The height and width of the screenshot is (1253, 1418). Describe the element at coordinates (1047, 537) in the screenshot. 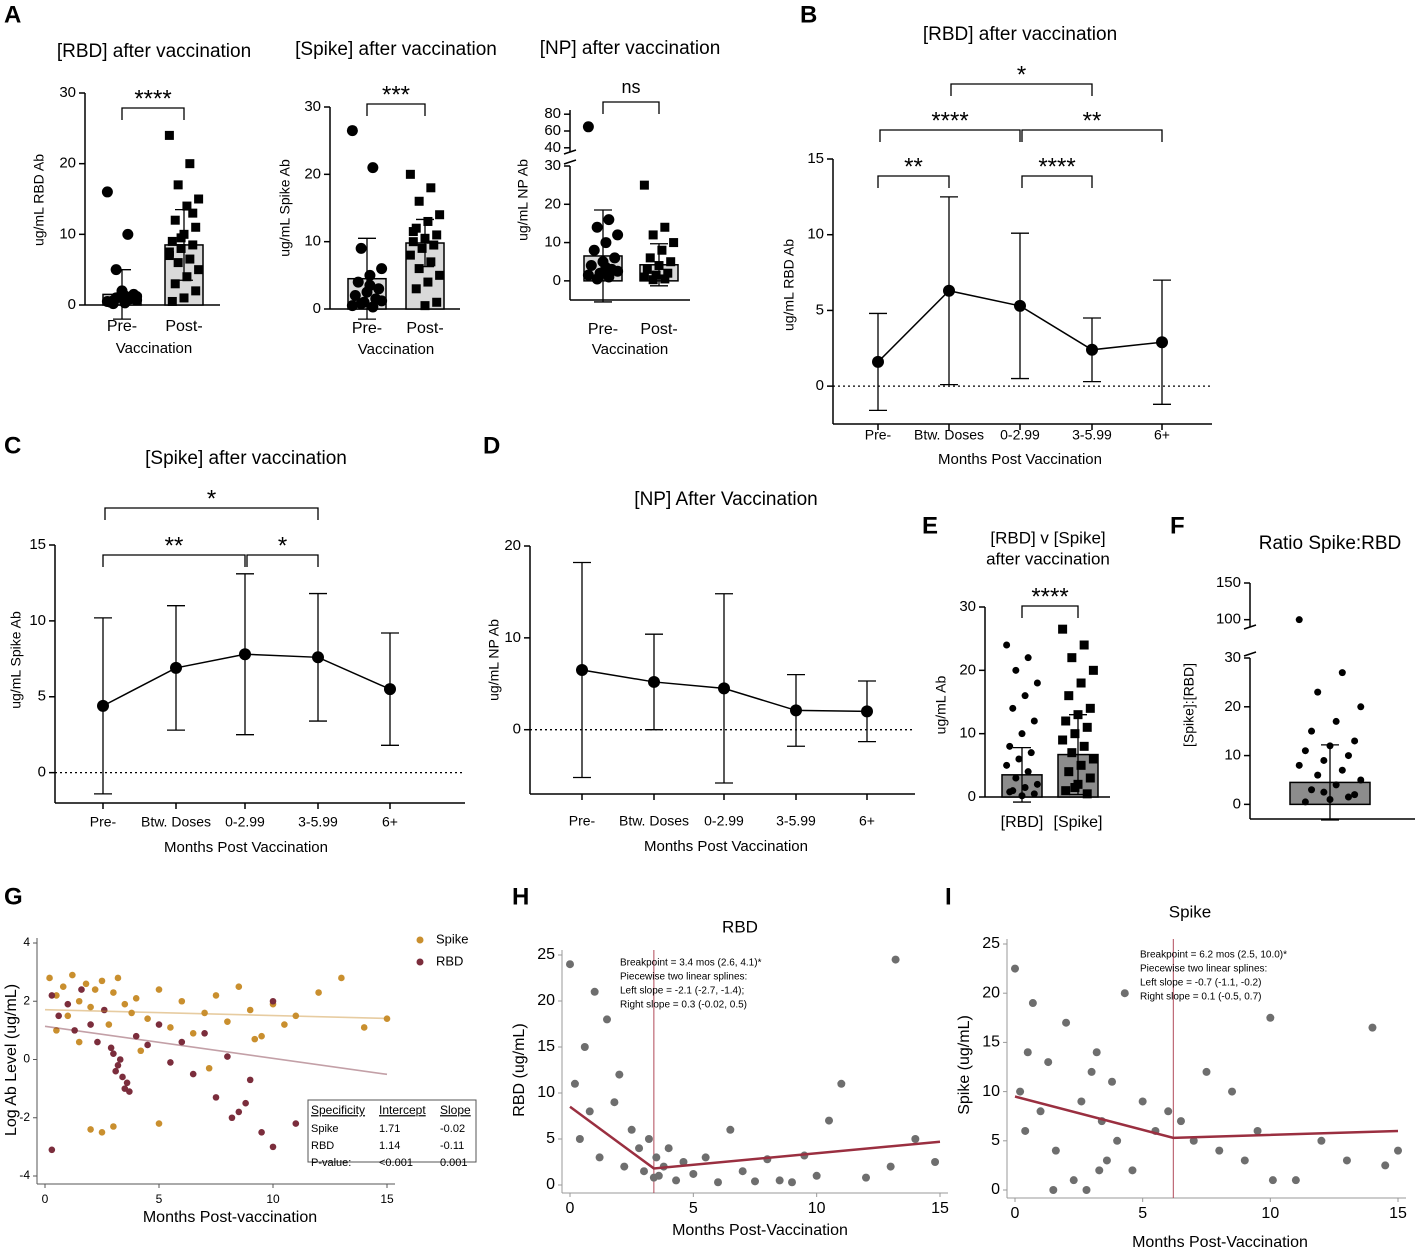

I see `chart-title: [RBD] v [Spike]` at that location.